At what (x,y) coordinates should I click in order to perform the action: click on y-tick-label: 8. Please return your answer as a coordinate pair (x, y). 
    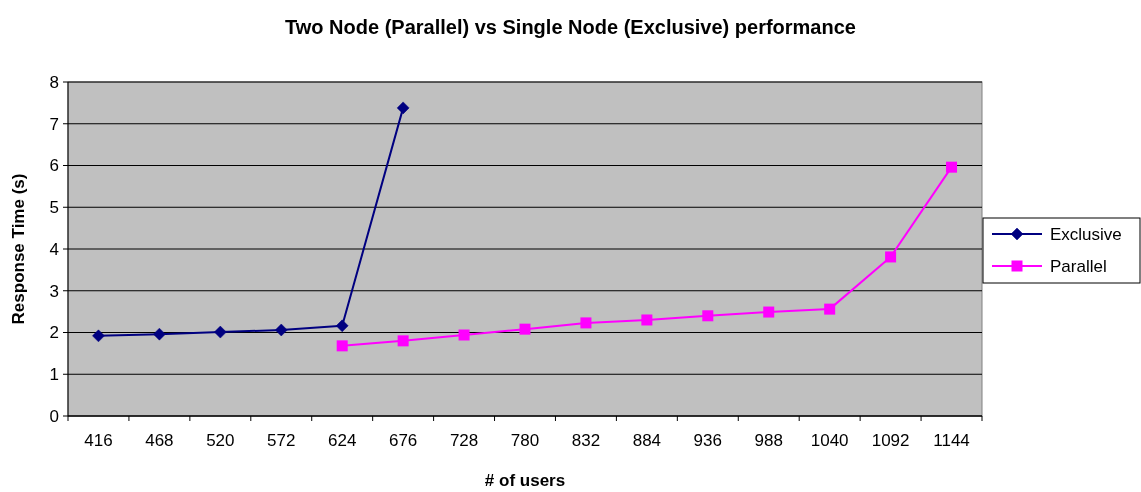
    Looking at the image, I should click on (54, 82).